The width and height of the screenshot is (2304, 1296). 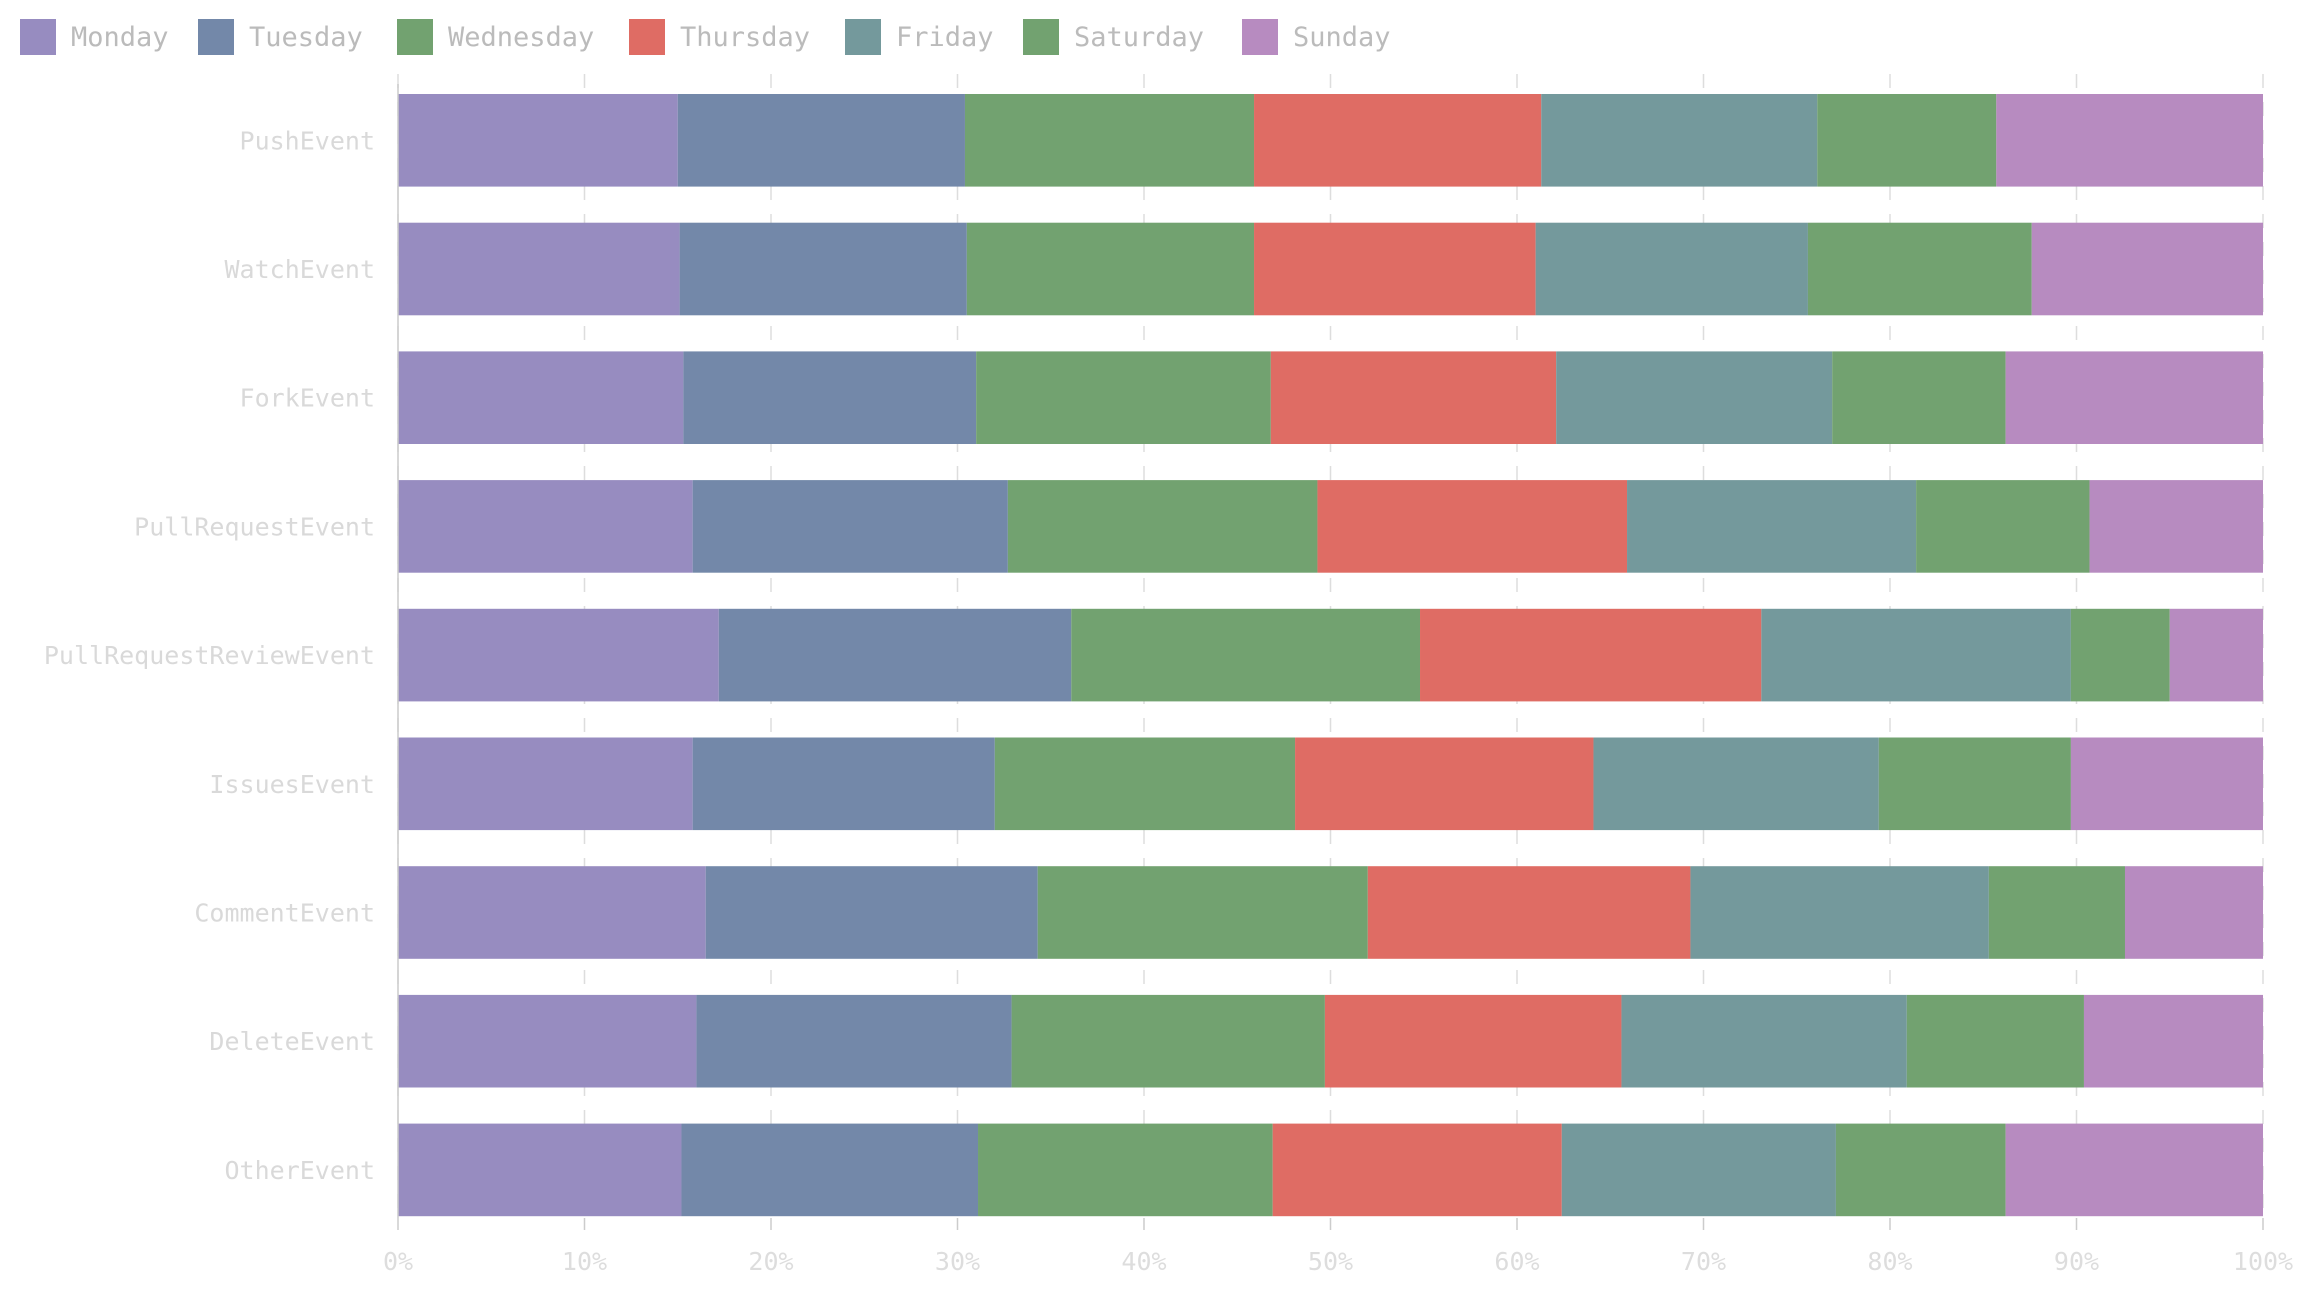 I want to click on legend-label: Tuesday, so click(x=306, y=37).